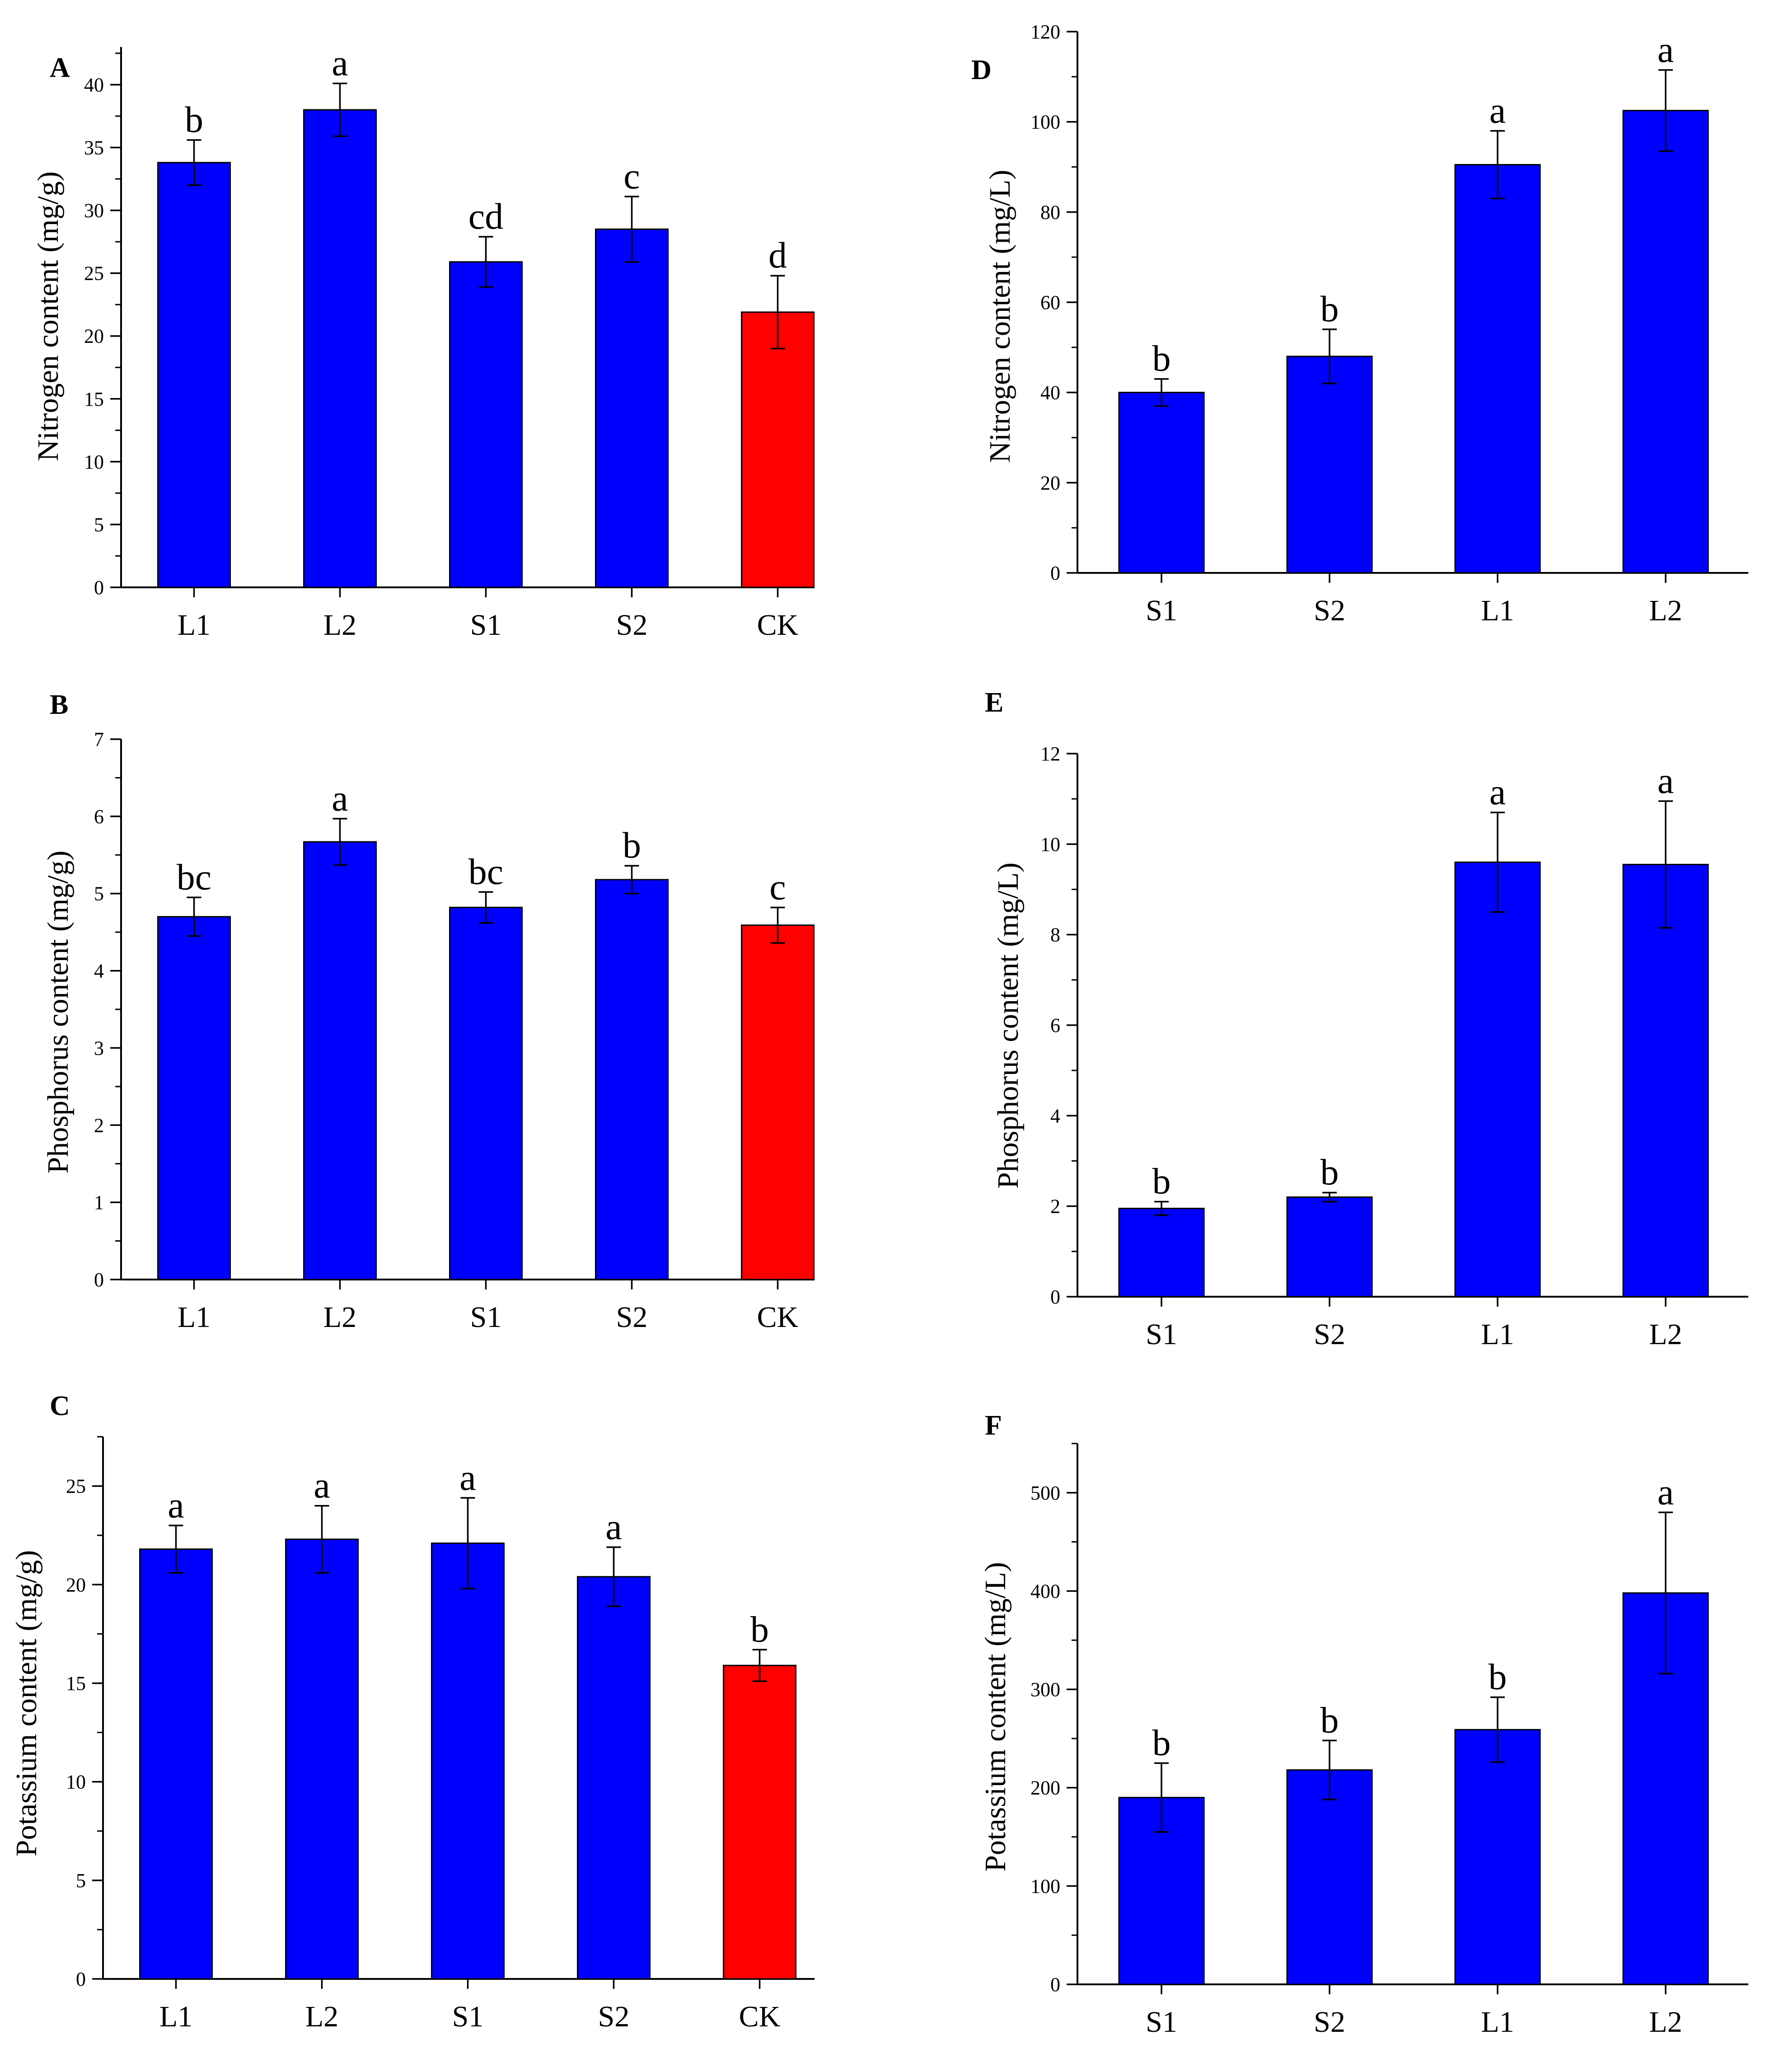  What do you see at coordinates (777, 255) in the screenshot?
I see `significance-letter: d` at bounding box center [777, 255].